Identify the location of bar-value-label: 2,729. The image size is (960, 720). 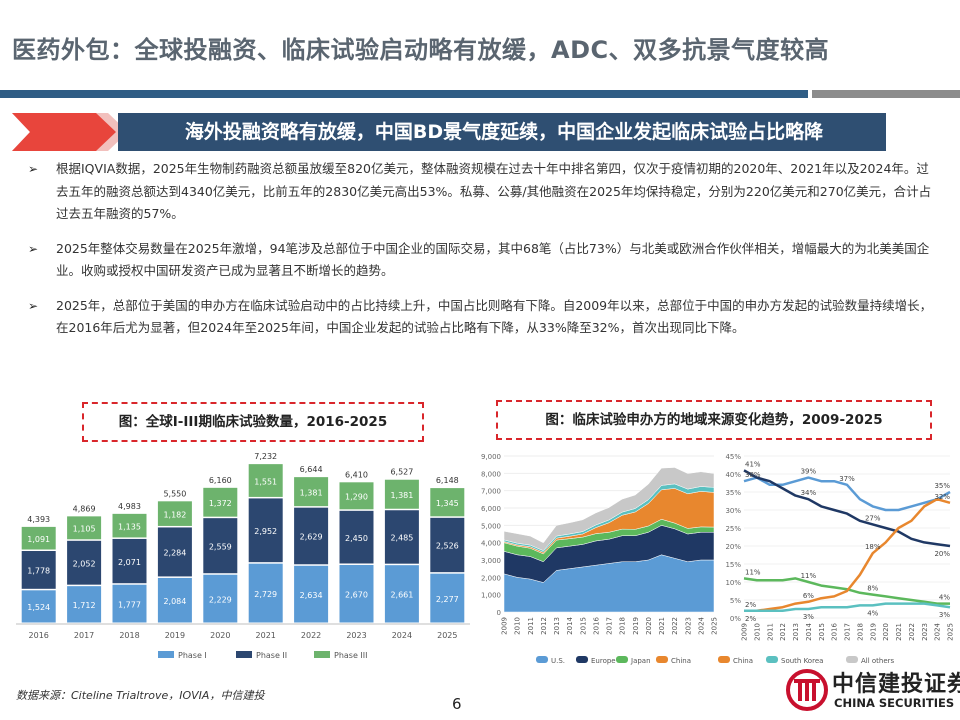
(265, 594).